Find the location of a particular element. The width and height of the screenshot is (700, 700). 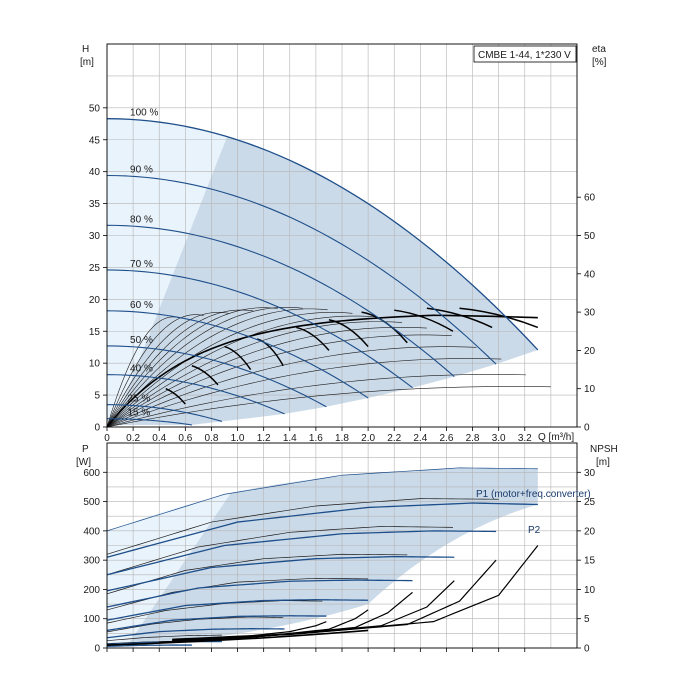

y2-axis-label-npsh: NPSH is located at coordinates (604, 449).